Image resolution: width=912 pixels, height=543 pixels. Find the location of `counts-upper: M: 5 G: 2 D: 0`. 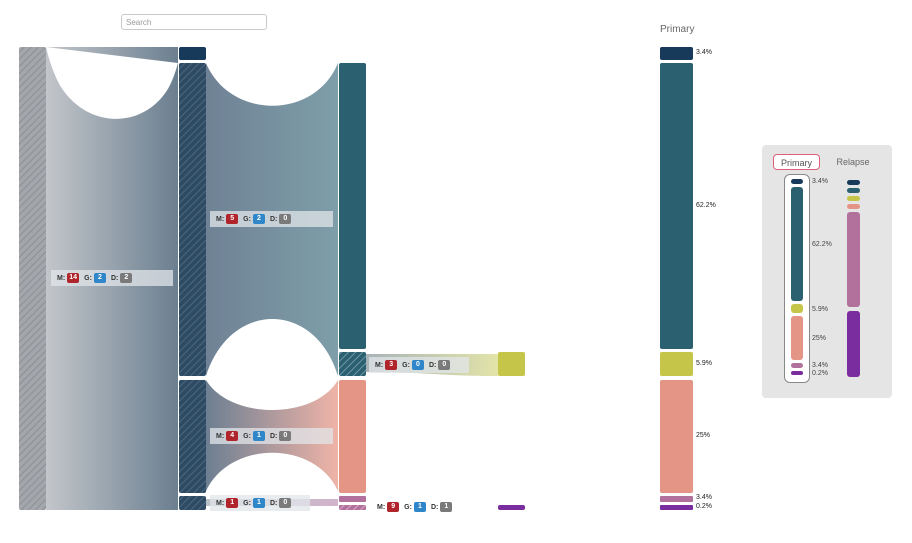

counts-upper: M: 5 G: 2 D: 0 is located at coordinates (271, 219).